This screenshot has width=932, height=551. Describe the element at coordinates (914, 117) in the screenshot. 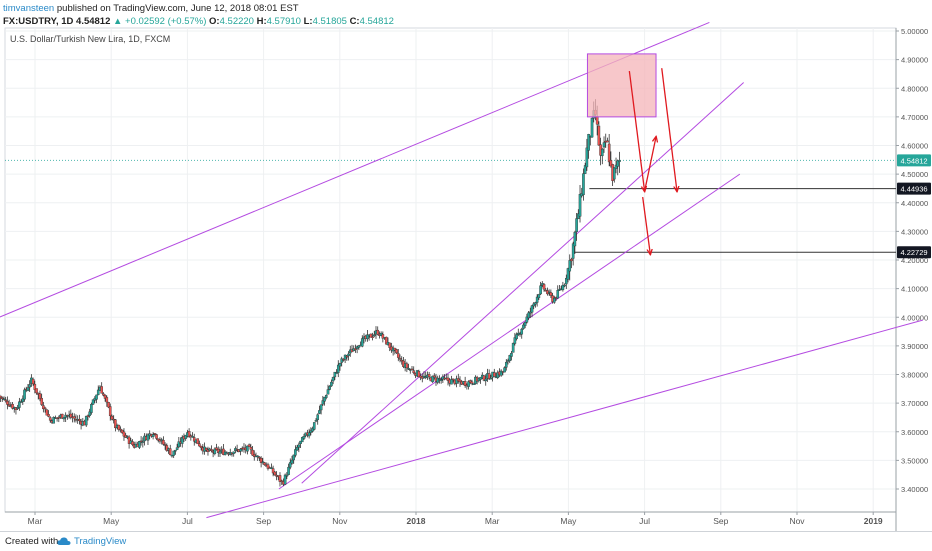

I see `y-tick-label: 4.70000` at that location.